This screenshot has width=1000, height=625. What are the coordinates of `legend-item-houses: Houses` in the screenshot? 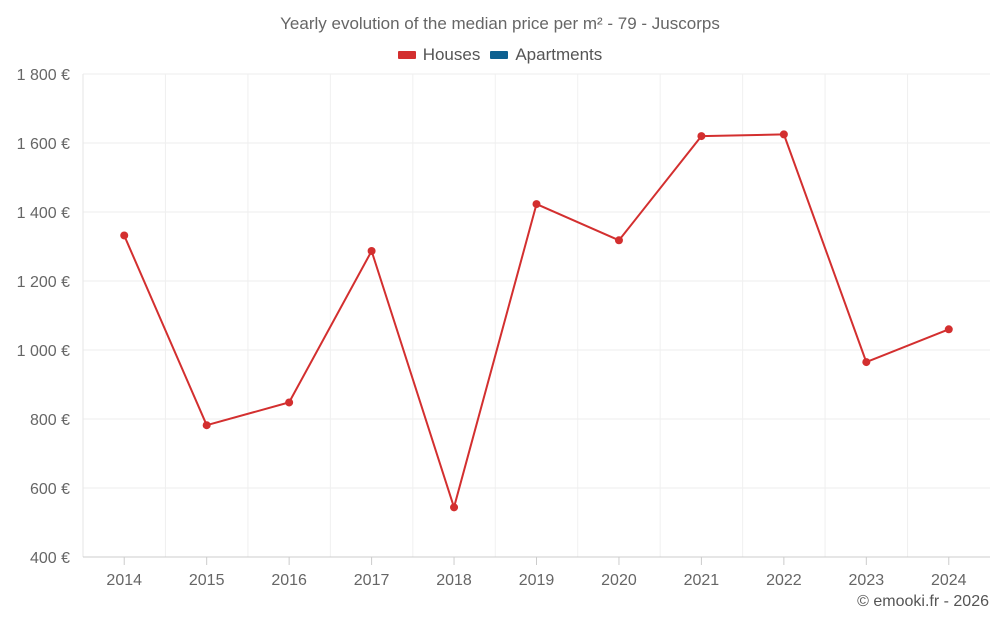 It's located at (439, 55).